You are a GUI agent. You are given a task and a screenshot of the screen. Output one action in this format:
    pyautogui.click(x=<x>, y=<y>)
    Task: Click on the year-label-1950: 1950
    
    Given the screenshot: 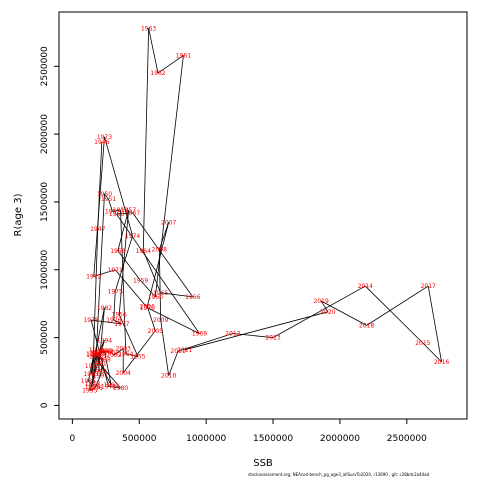 What is the action you would take?
    pyautogui.click(x=104, y=194)
    